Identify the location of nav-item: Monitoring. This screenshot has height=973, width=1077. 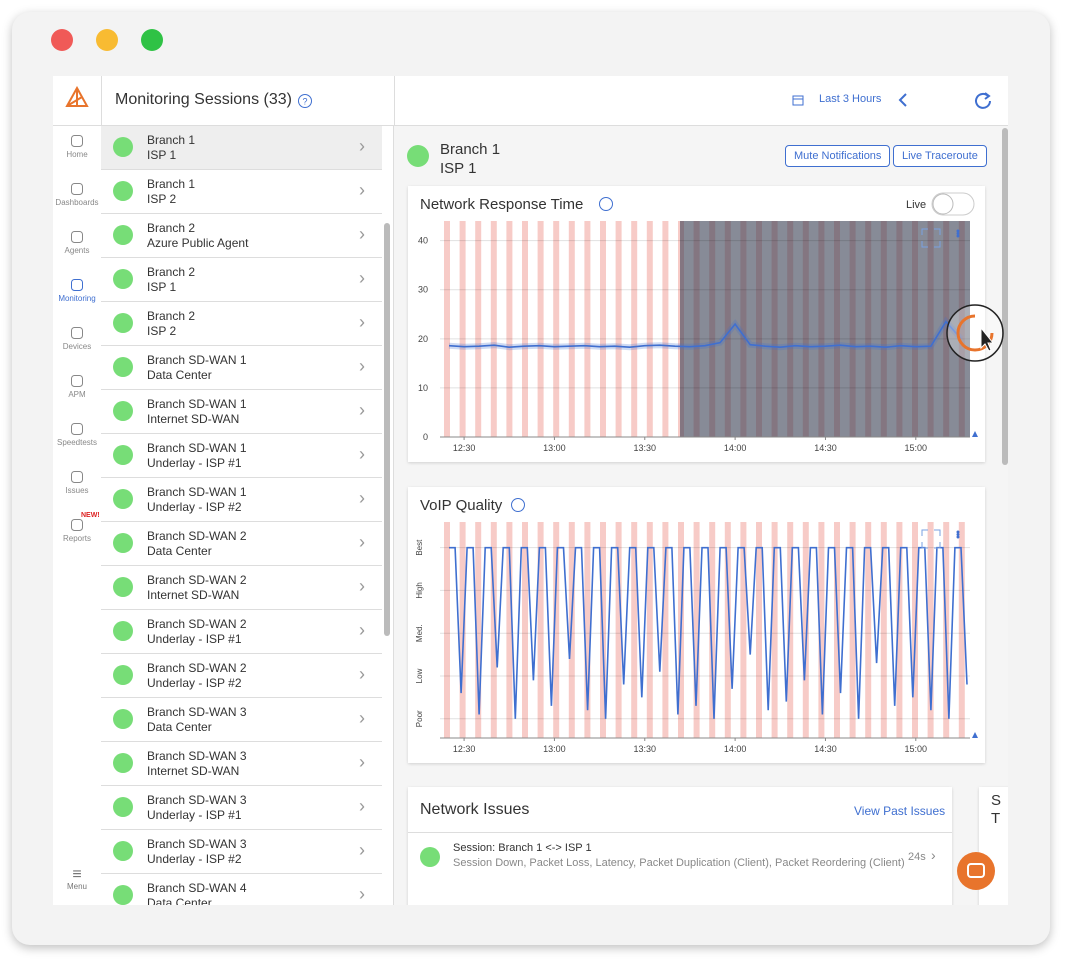
(77, 290).